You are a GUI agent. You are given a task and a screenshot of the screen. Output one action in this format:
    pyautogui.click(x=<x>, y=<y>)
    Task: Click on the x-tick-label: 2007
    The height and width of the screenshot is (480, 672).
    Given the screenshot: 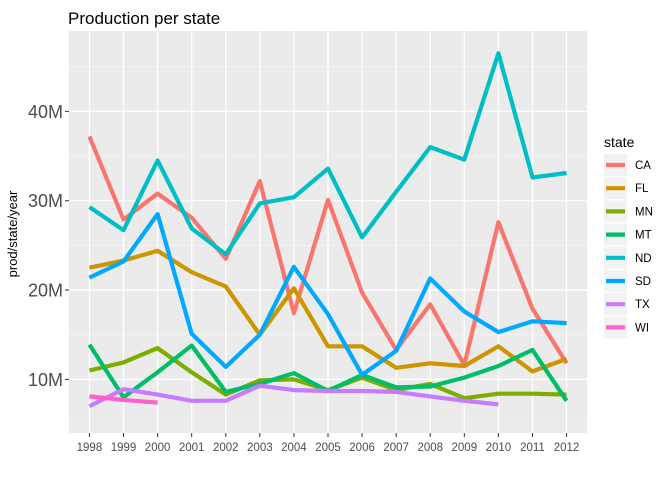 What is the action you would take?
    pyautogui.click(x=396, y=448)
    